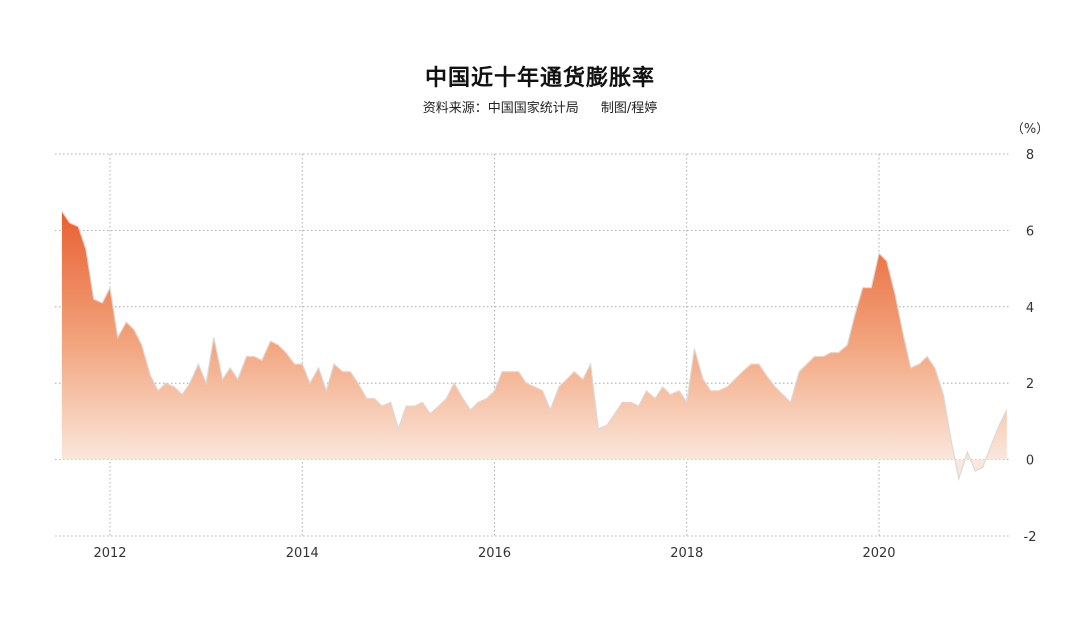 The height and width of the screenshot is (629, 1080). I want to click on x-tick-label: 2020, so click(878, 553).